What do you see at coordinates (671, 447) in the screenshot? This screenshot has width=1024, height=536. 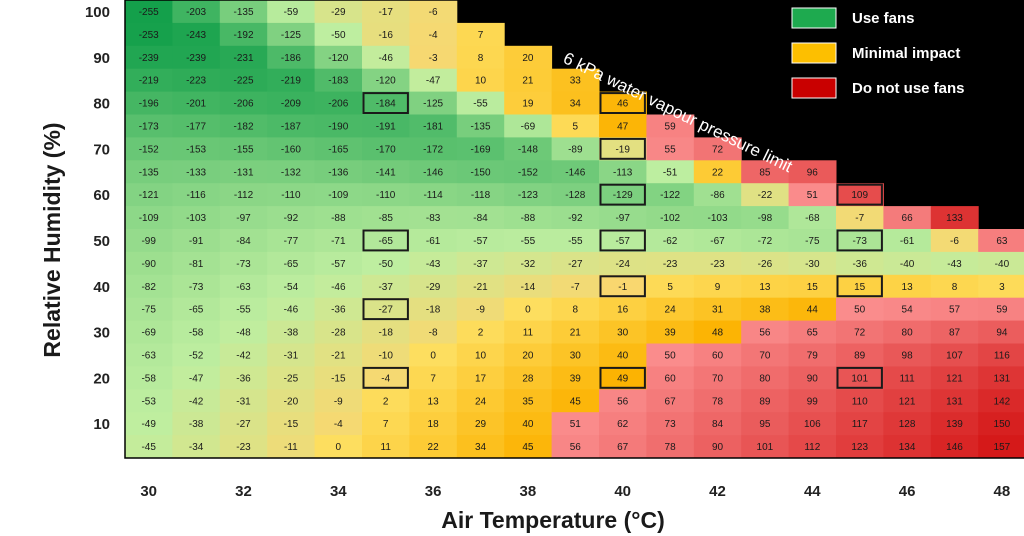 I see `cell-value-label: 78` at bounding box center [671, 447].